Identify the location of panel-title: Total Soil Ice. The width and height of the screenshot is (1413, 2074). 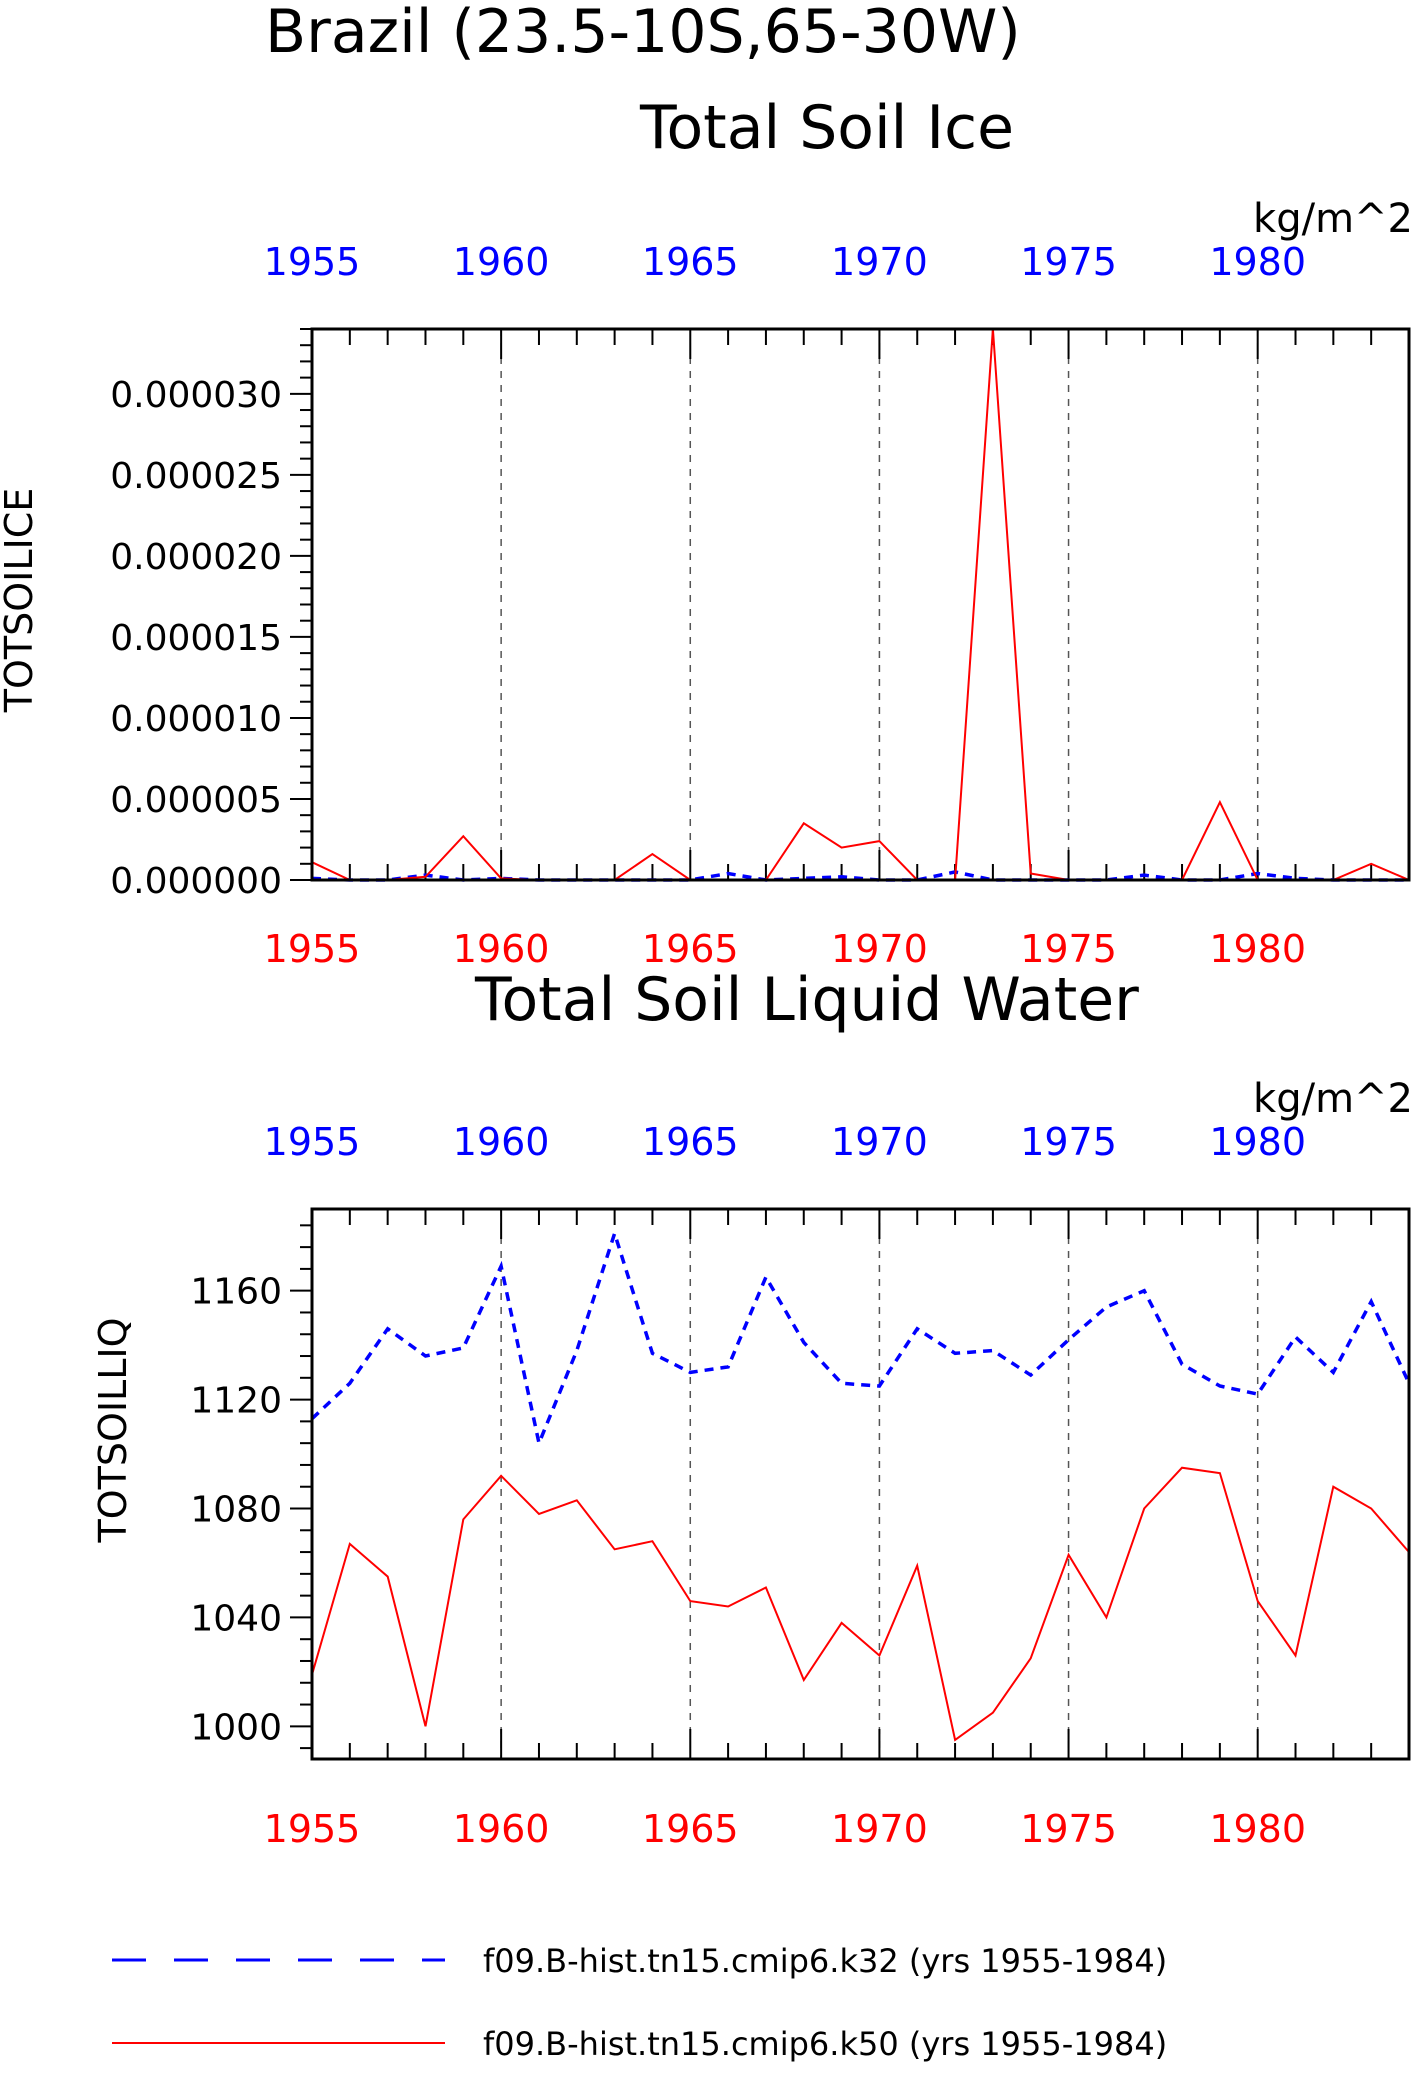
(826, 128).